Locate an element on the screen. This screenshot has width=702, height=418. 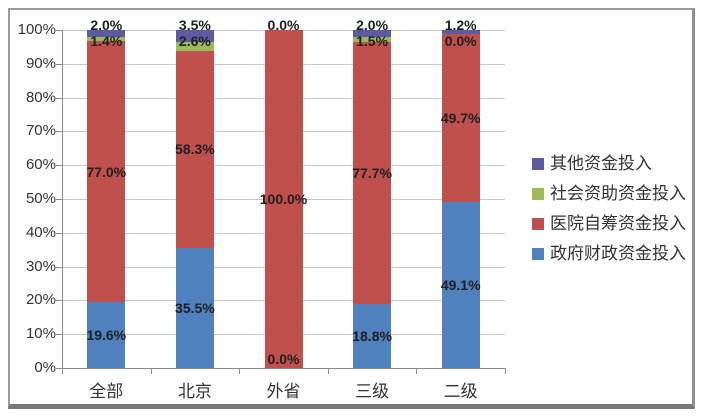
x-axis-line is located at coordinates (283, 368).